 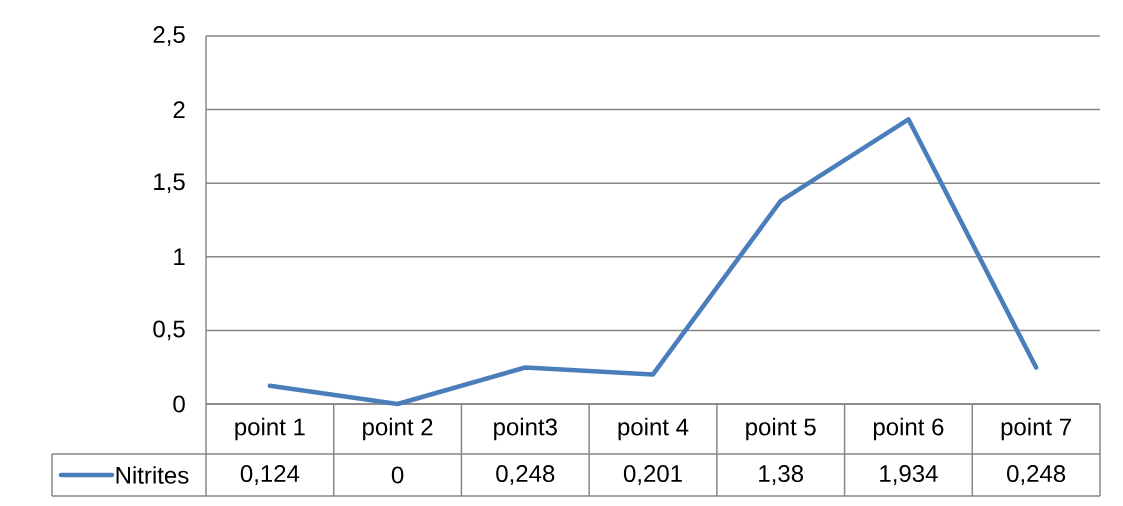 What do you see at coordinates (909, 475) in the screenshot?
I see `data-label: 1,934` at bounding box center [909, 475].